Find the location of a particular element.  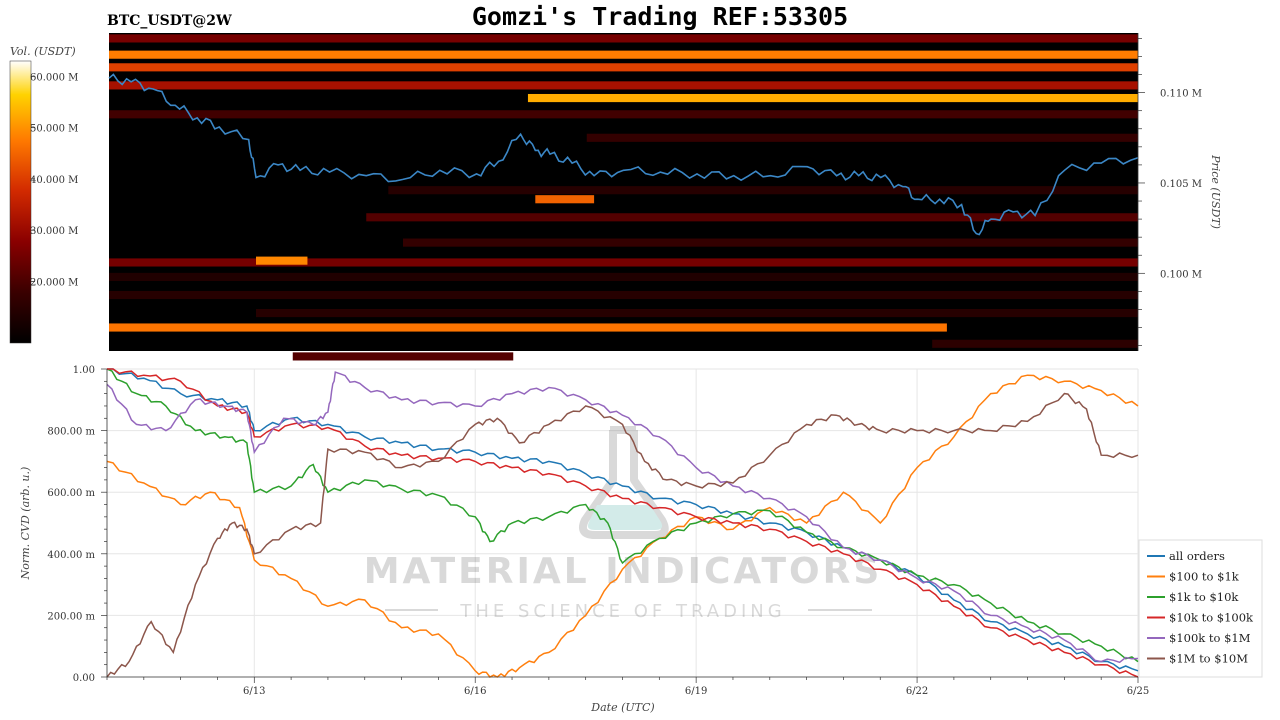

price-axis-tick-label: 0.100 M is located at coordinates (1181, 274).